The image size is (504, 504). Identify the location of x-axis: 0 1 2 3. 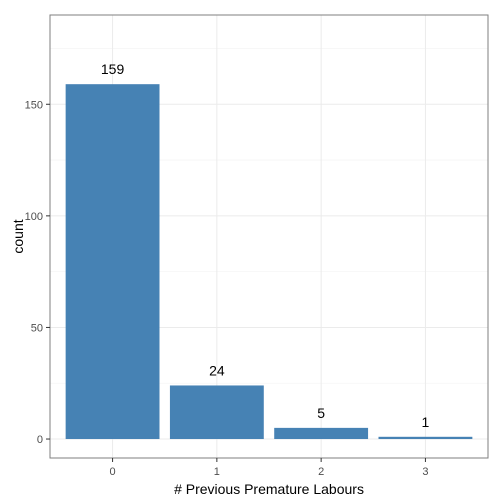
(269, 468).